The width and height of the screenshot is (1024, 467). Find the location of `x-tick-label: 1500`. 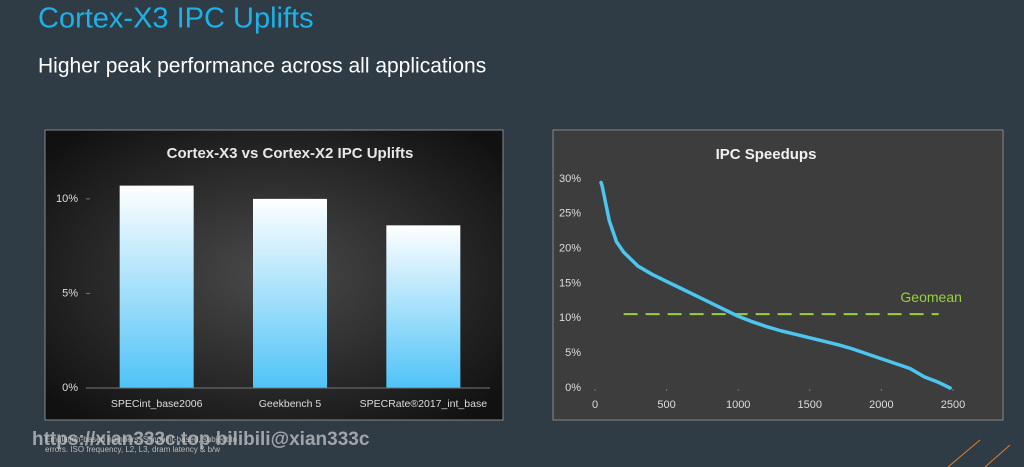

x-tick-label: 1500 is located at coordinates (810, 405).